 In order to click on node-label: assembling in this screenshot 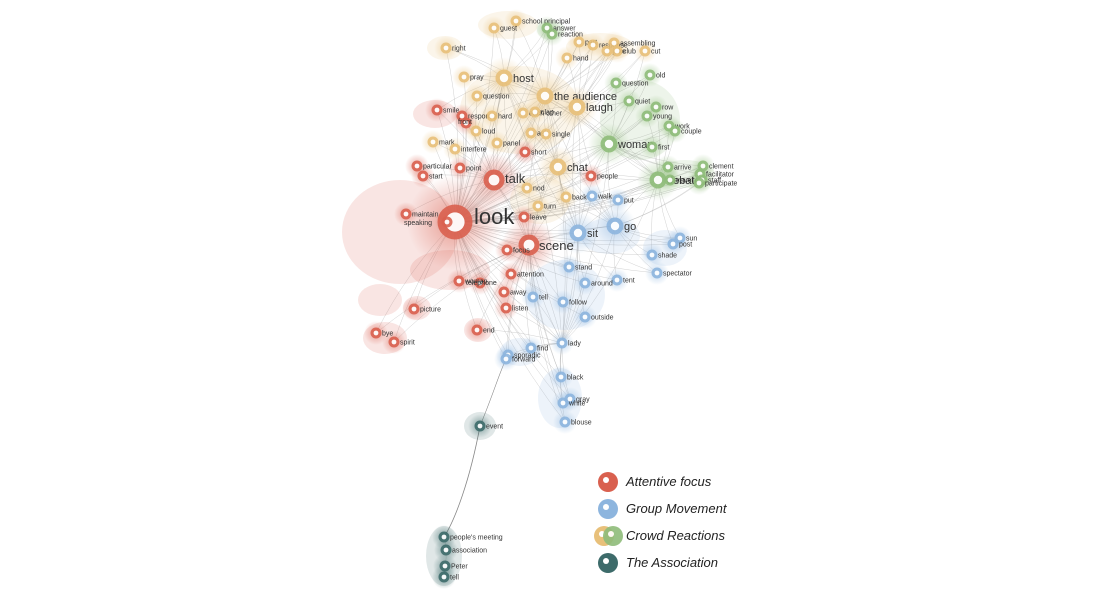, I will do `click(638, 43)`.